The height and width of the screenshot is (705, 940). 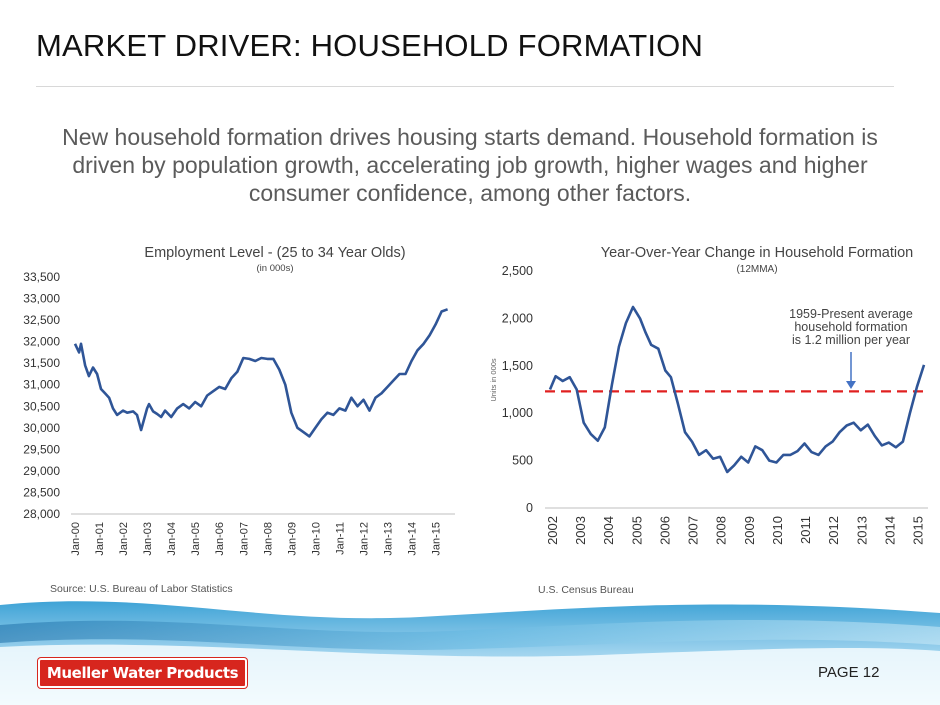 What do you see at coordinates (41, 514) in the screenshot?
I see `employment-y-tick-label: 28,000` at bounding box center [41, 514].